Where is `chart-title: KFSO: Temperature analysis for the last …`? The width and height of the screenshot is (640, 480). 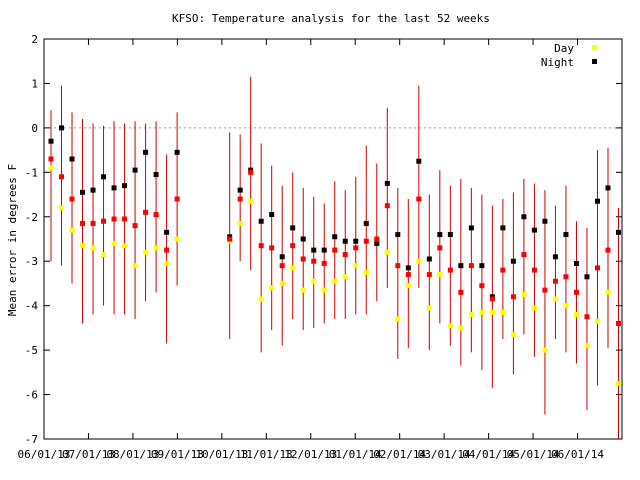 chart-title: KFSO: Temperature analysis for the last … is located at coordinates (331, 18).